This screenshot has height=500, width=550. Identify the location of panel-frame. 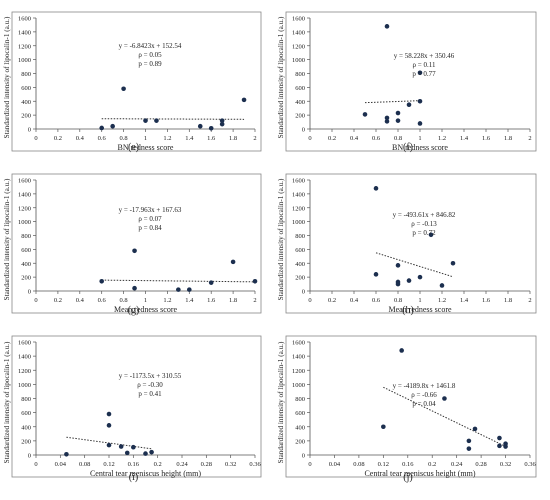
(411, 406).